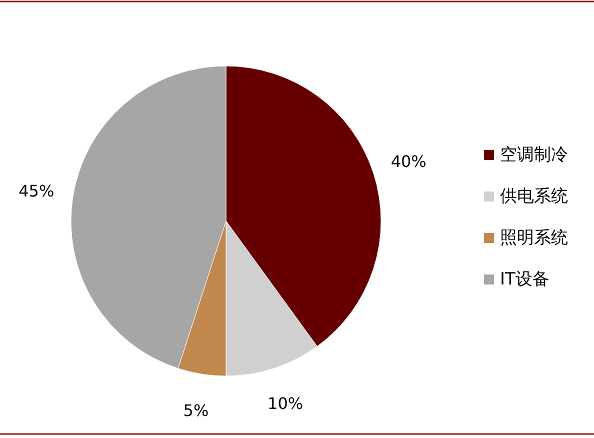 This screenshot has height=438, width=594. I want to click on data-label: 5%, so click(196, 410).